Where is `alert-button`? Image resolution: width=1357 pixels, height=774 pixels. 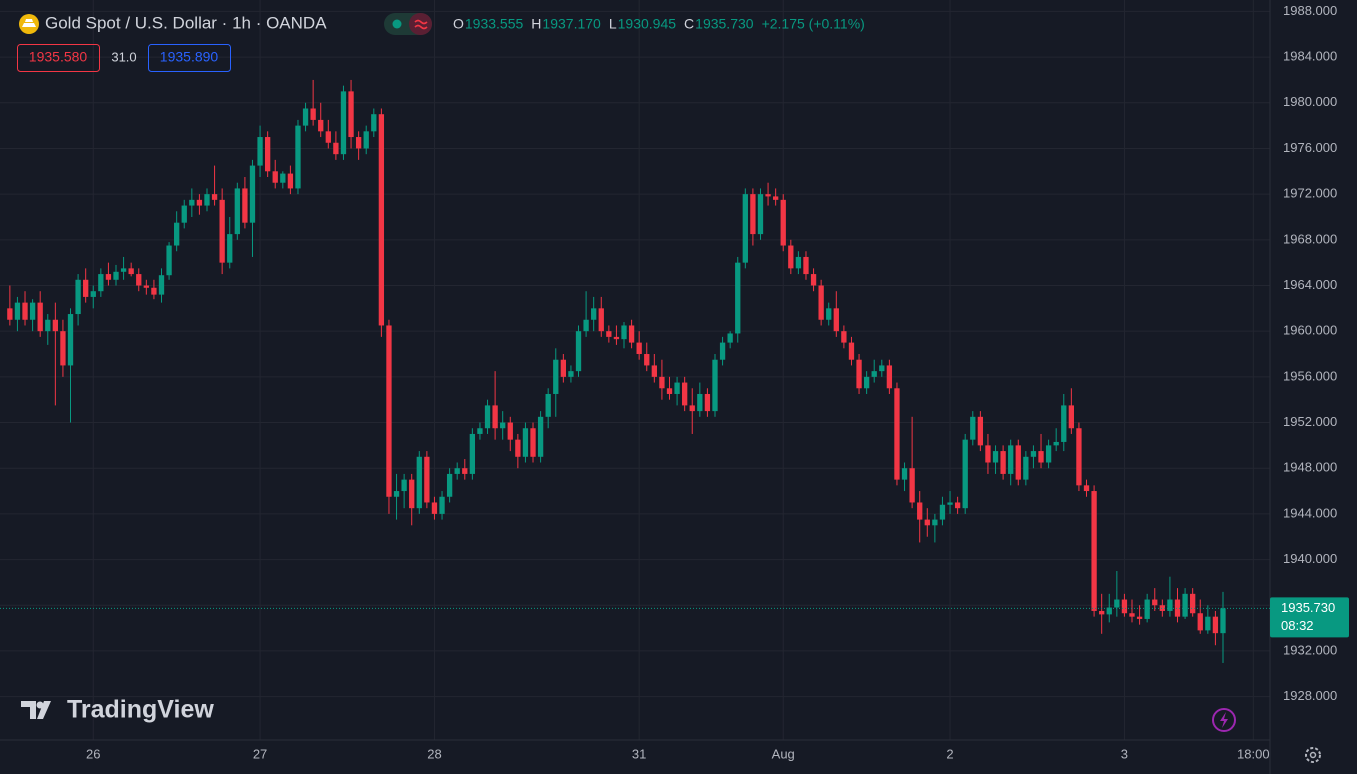 alert-button is located at coordinates (1224, 720).